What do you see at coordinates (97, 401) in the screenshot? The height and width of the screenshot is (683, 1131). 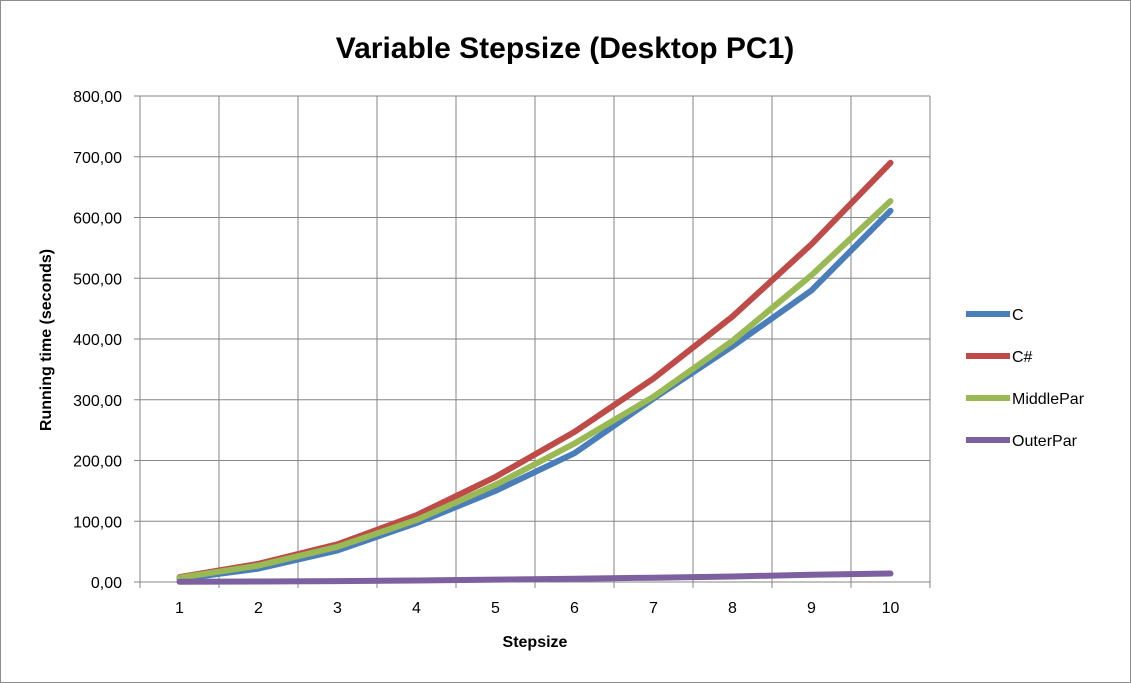 I see `y-tick-label: 300,00` at bounding box center [97, 401].